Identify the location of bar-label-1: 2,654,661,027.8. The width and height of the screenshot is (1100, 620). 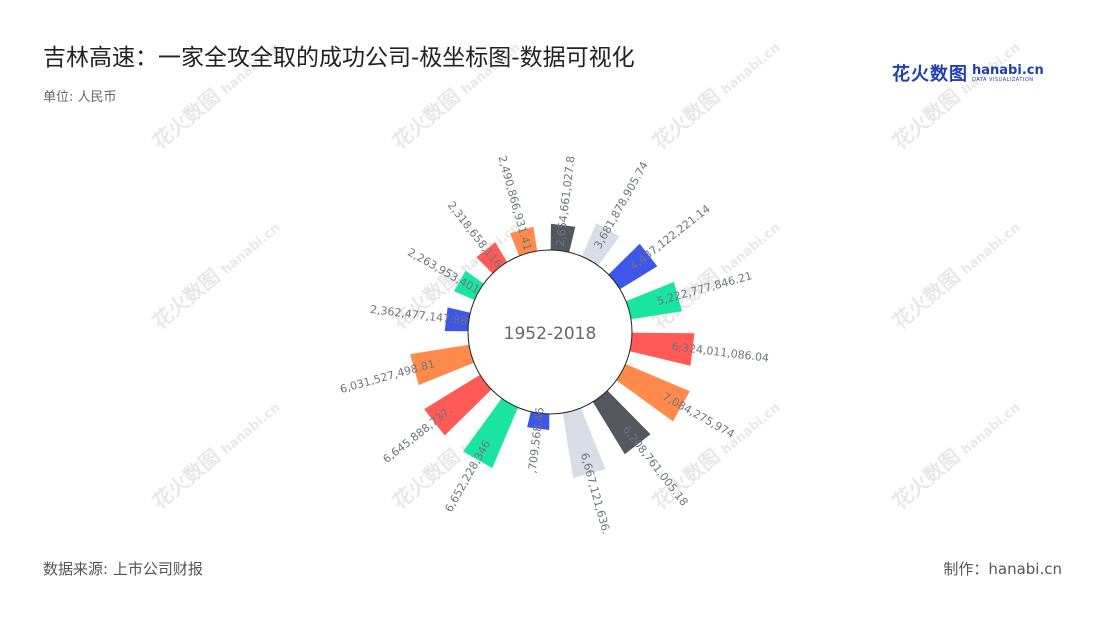
(566, 201).